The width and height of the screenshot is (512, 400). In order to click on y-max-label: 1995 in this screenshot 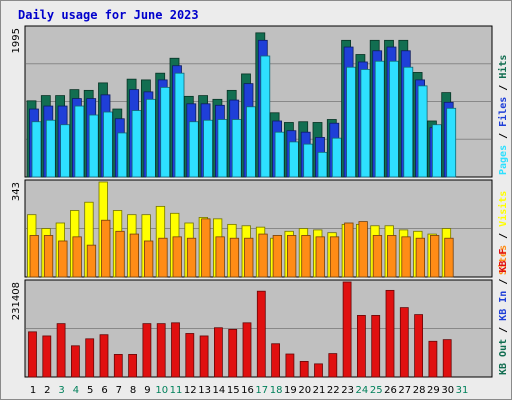, I will do `click(16, 40)`.